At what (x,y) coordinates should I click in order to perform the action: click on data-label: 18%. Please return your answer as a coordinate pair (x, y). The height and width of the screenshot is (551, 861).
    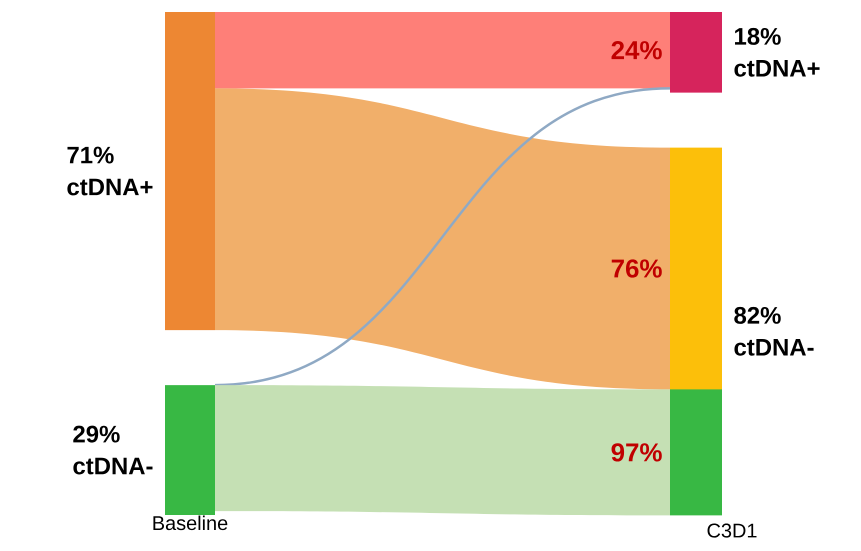
    Looking at the image, I should click on (758, 36).